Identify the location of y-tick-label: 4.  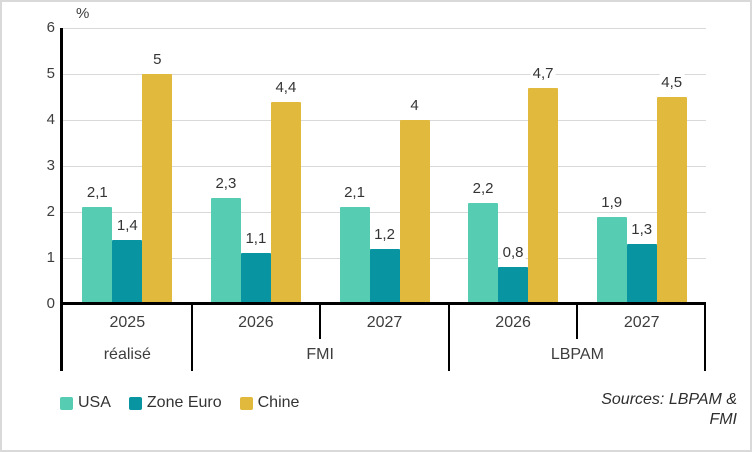
(50, 119).